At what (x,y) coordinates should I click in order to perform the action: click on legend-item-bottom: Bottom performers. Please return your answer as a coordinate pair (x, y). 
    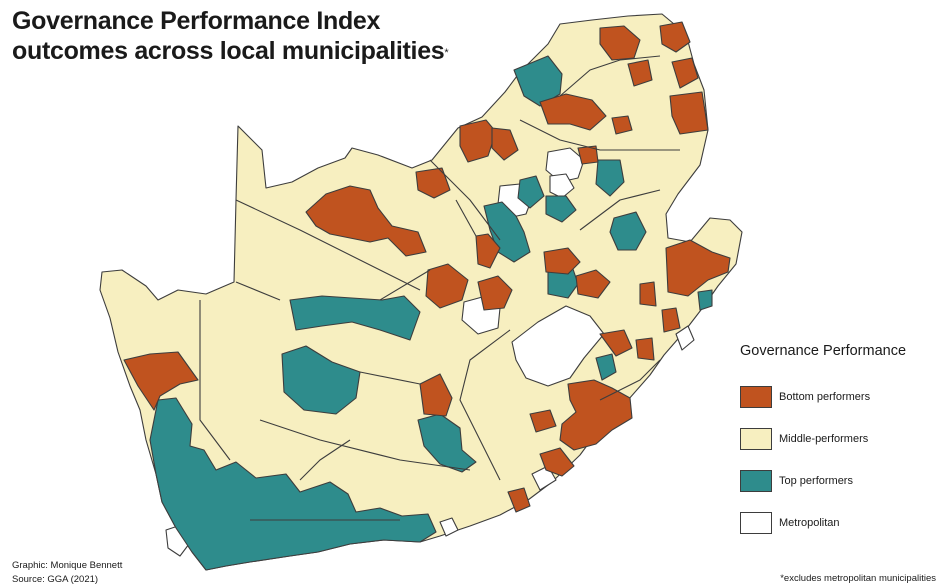
    Looking at the image, I should click on (840, 397).